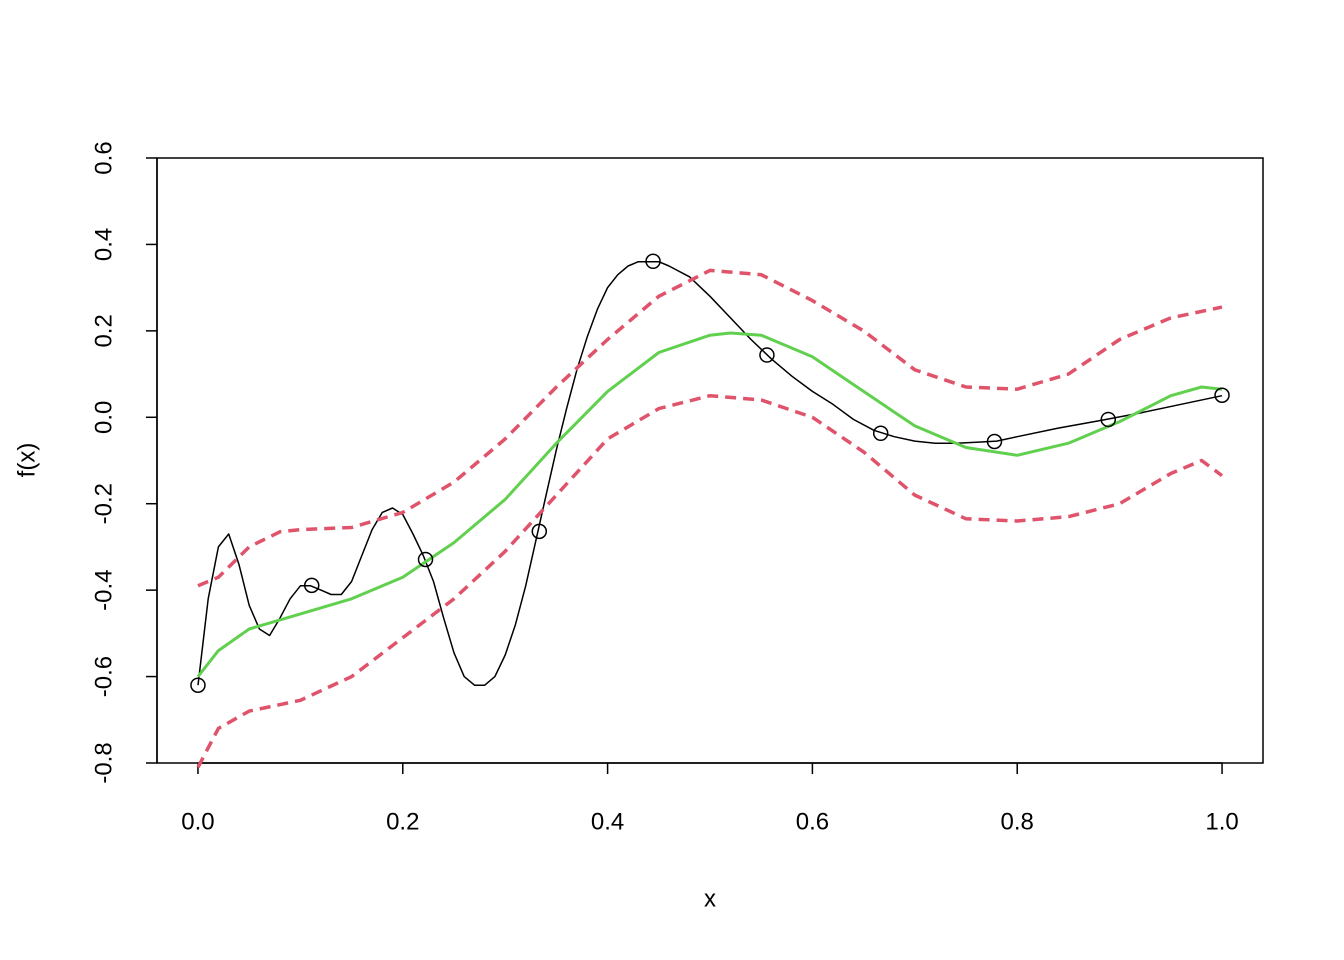  What do you see at coordinates (103, 417) in the screenshot?
I see `y-tick-label: 0.0` at bounding box center [103, 417].